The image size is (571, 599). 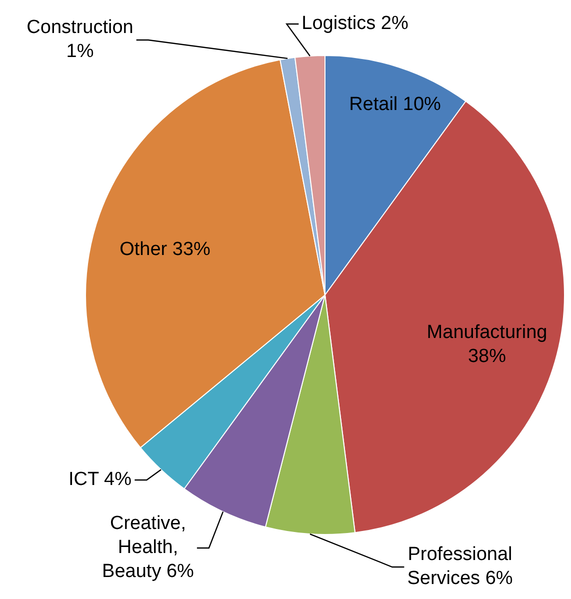 I want to click on slice-label: Professional Services 6%, so click(x=460, y=567).